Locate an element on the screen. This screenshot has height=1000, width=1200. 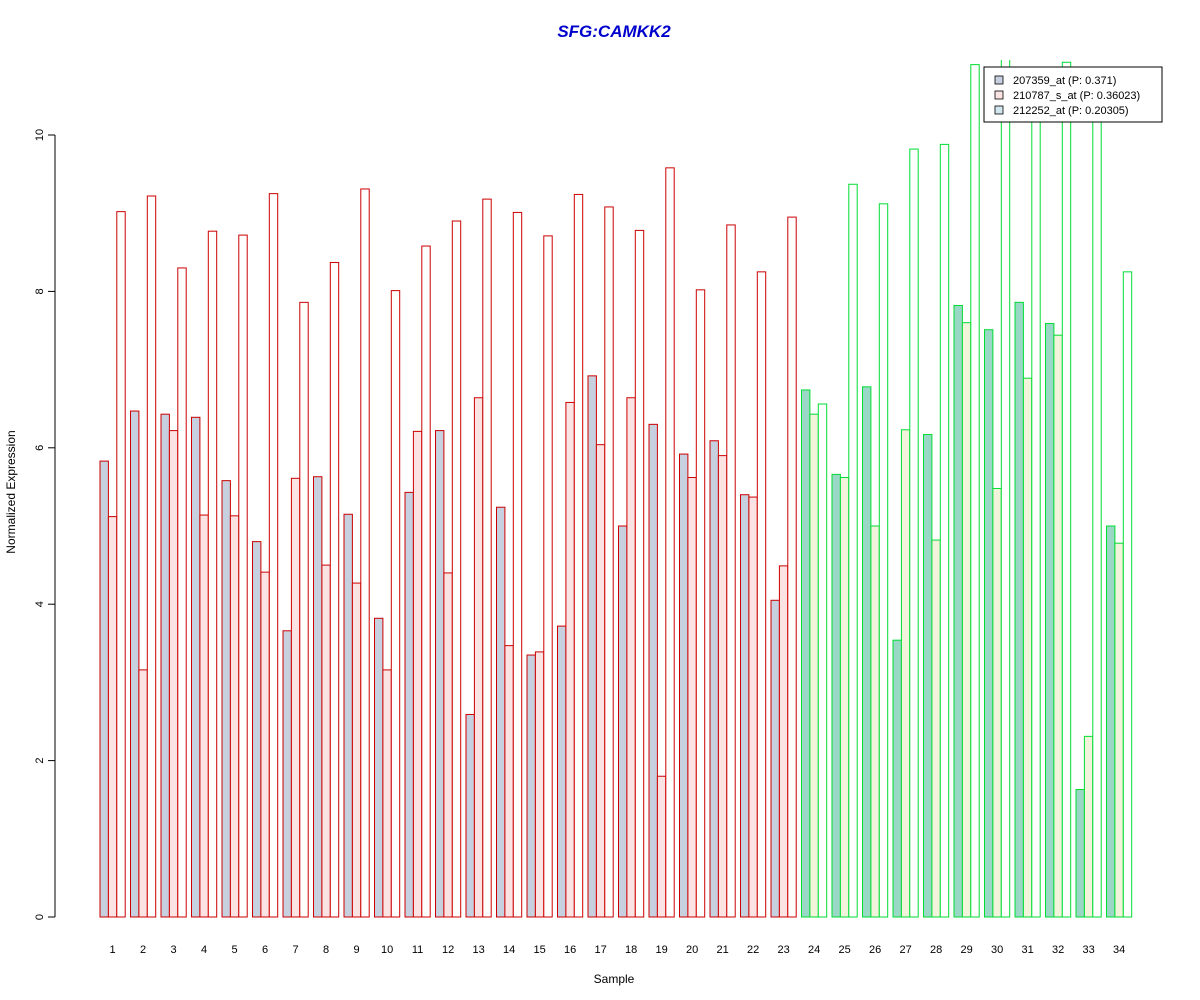
x-tick-label: 34 is located at coordinates (1119, 950).